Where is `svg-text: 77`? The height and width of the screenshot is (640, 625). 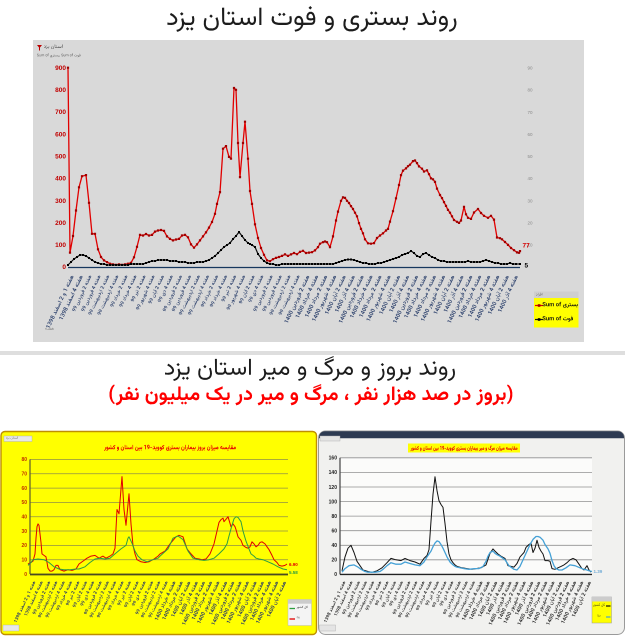
svg-text: 77 is located at coordinates (527, 246).